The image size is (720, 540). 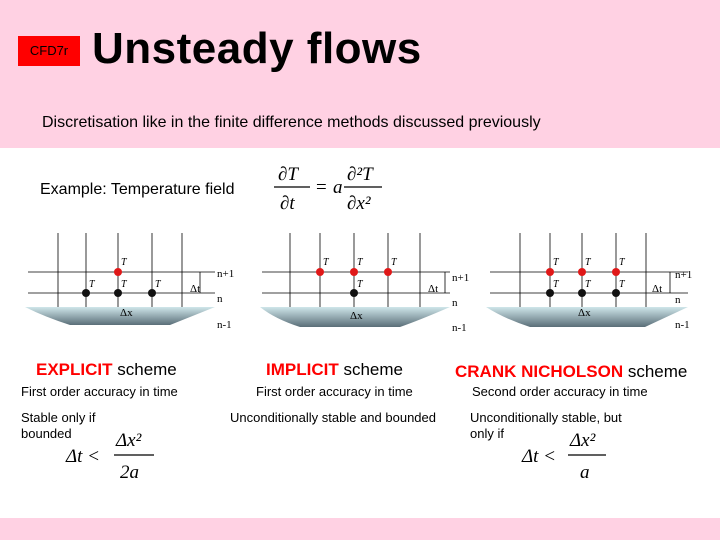 I want to click on explicit-name-rest: scheme, so click(x=144, y=369).